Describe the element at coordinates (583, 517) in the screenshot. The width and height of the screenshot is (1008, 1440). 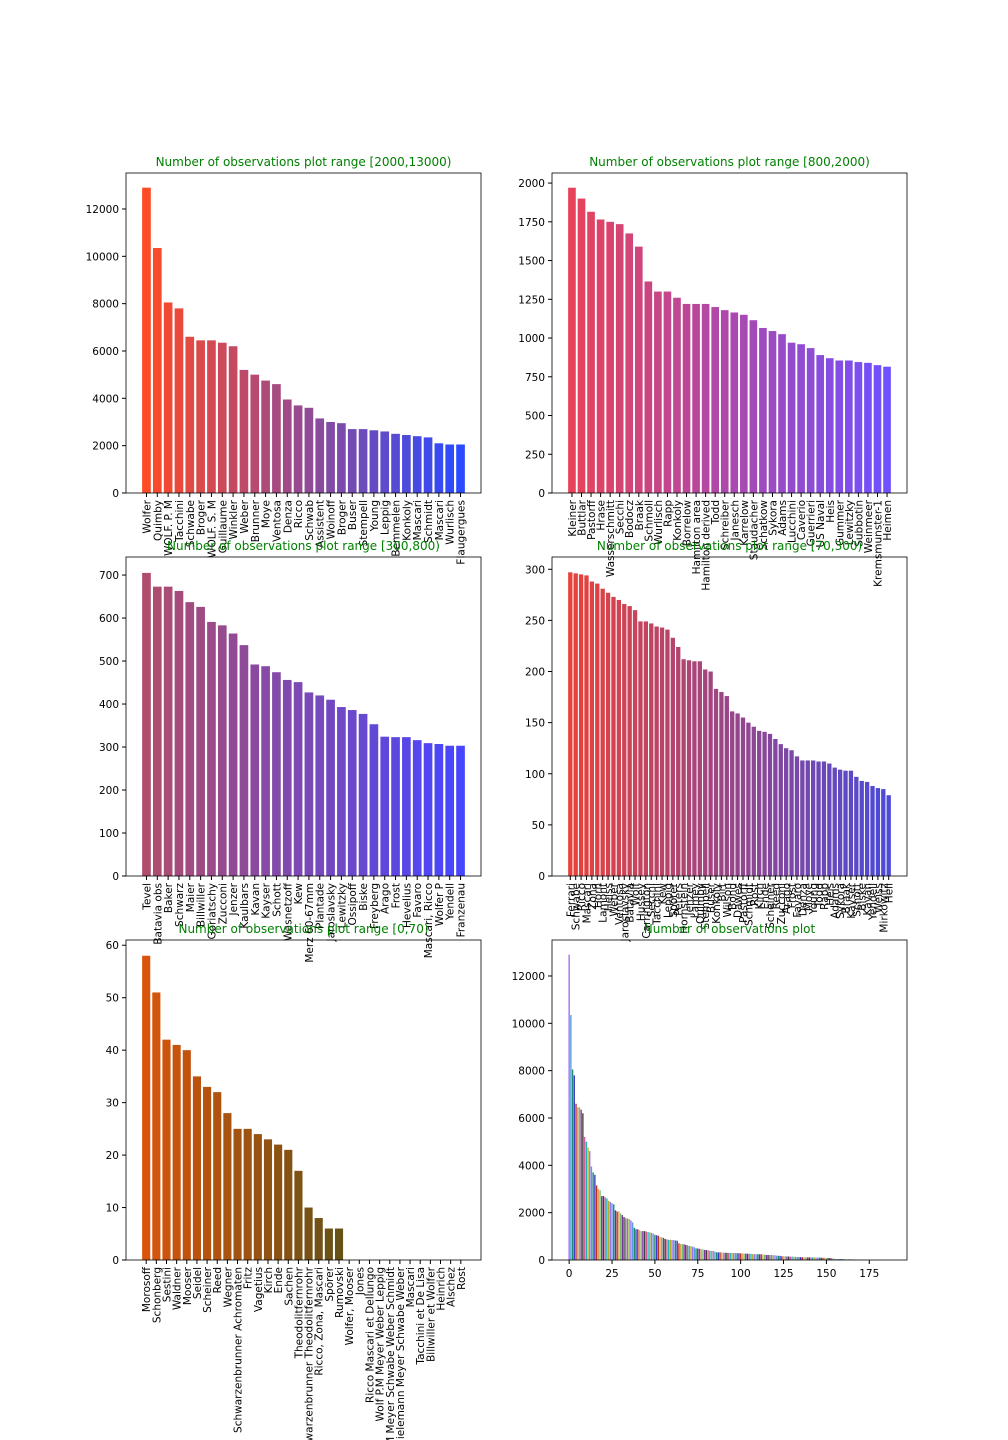
I see `x-tick-label: Buttlar` at that location.